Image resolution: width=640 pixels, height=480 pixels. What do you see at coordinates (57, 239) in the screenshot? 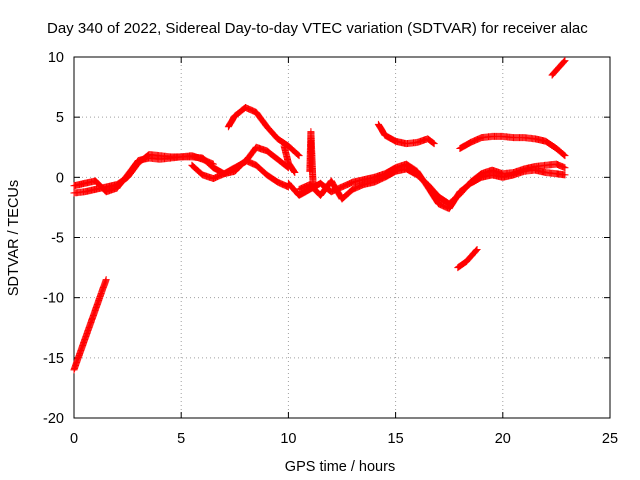
I see `y-tick-label: -5` at bounding box center [57, 239].